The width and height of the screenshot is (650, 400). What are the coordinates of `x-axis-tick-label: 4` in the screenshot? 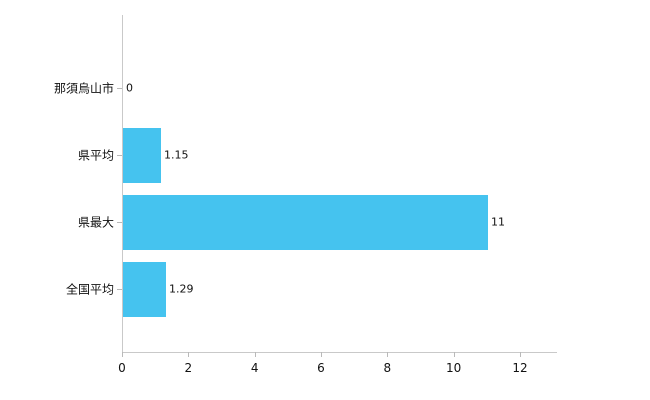 It's located at (254, 368).